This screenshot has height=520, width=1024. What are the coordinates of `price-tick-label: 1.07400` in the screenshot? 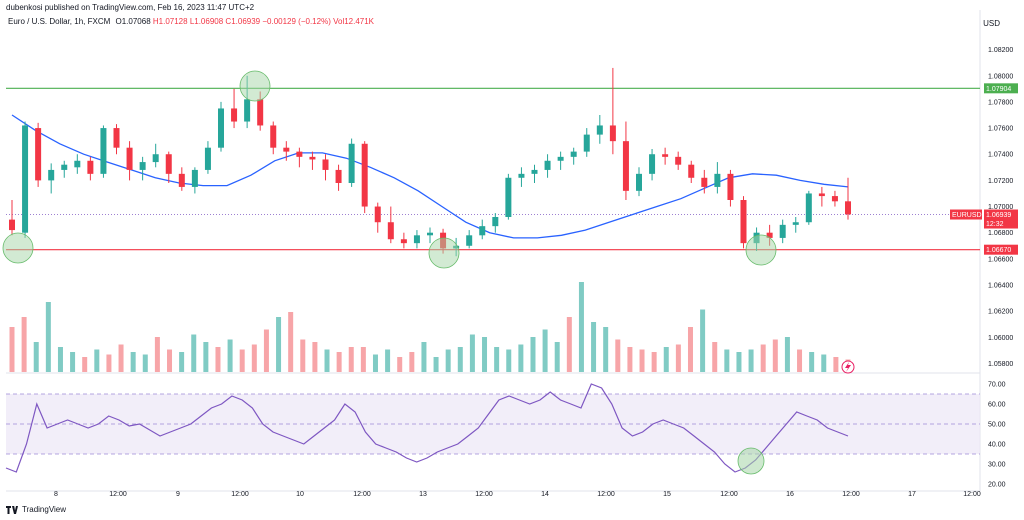 It's located at (1000, 155).